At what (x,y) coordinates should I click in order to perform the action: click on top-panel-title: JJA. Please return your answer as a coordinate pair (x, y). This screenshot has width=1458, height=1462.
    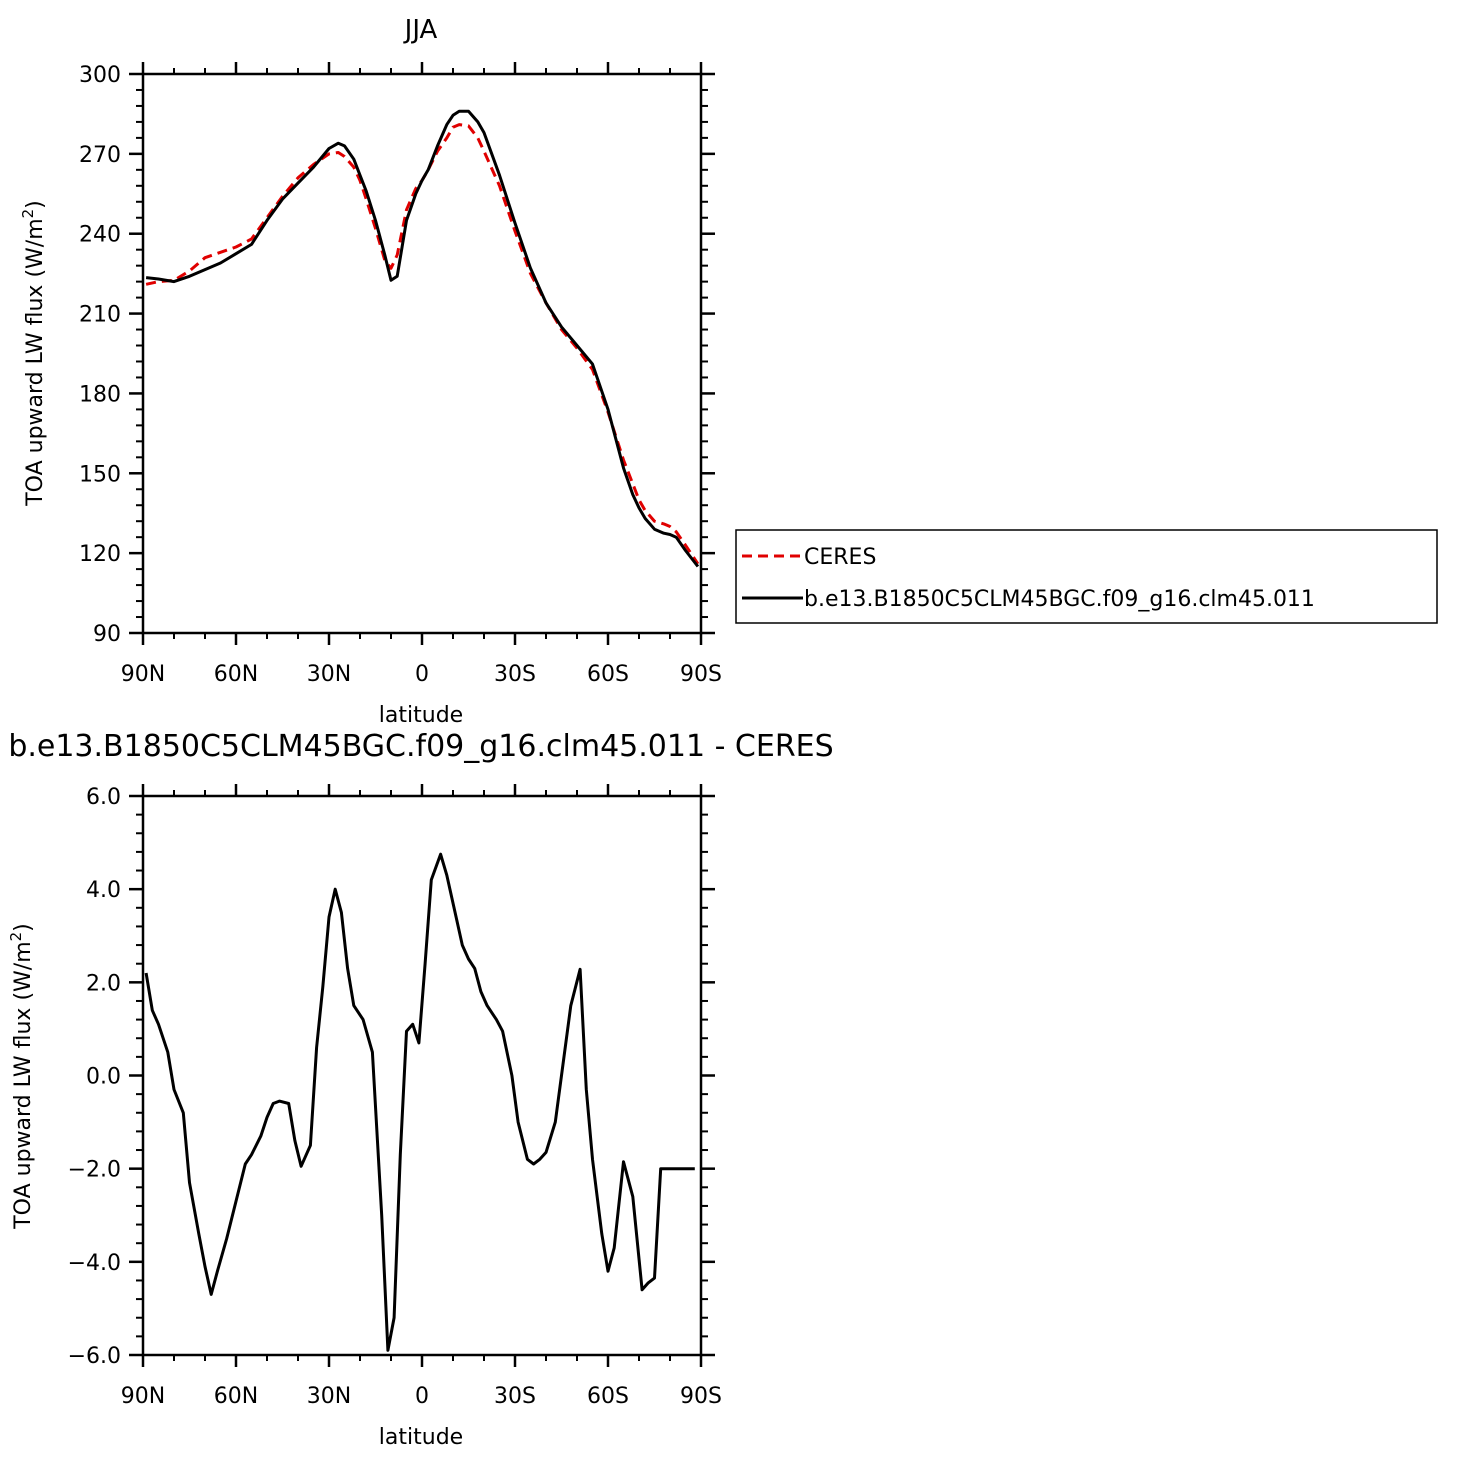
    Looking at the image, I should click on (420, 30).